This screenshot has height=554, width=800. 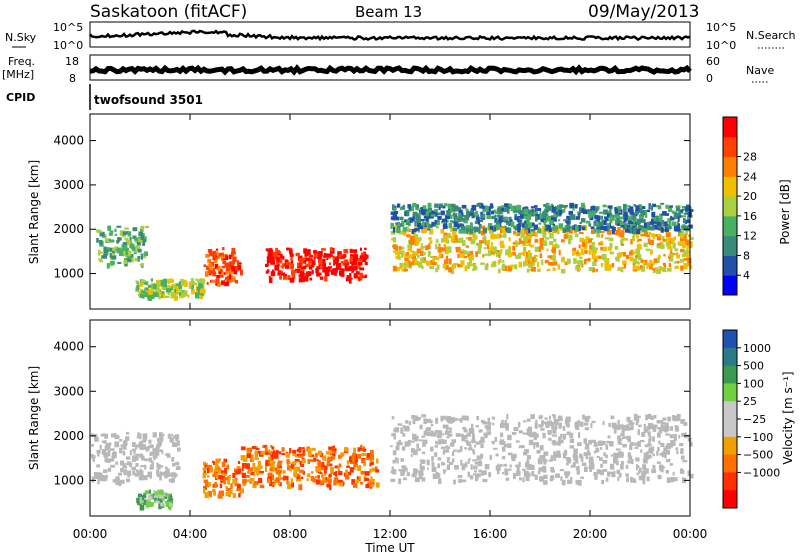 I want to click on colorbar-tick-label: 100, so click(x=753, y=383).